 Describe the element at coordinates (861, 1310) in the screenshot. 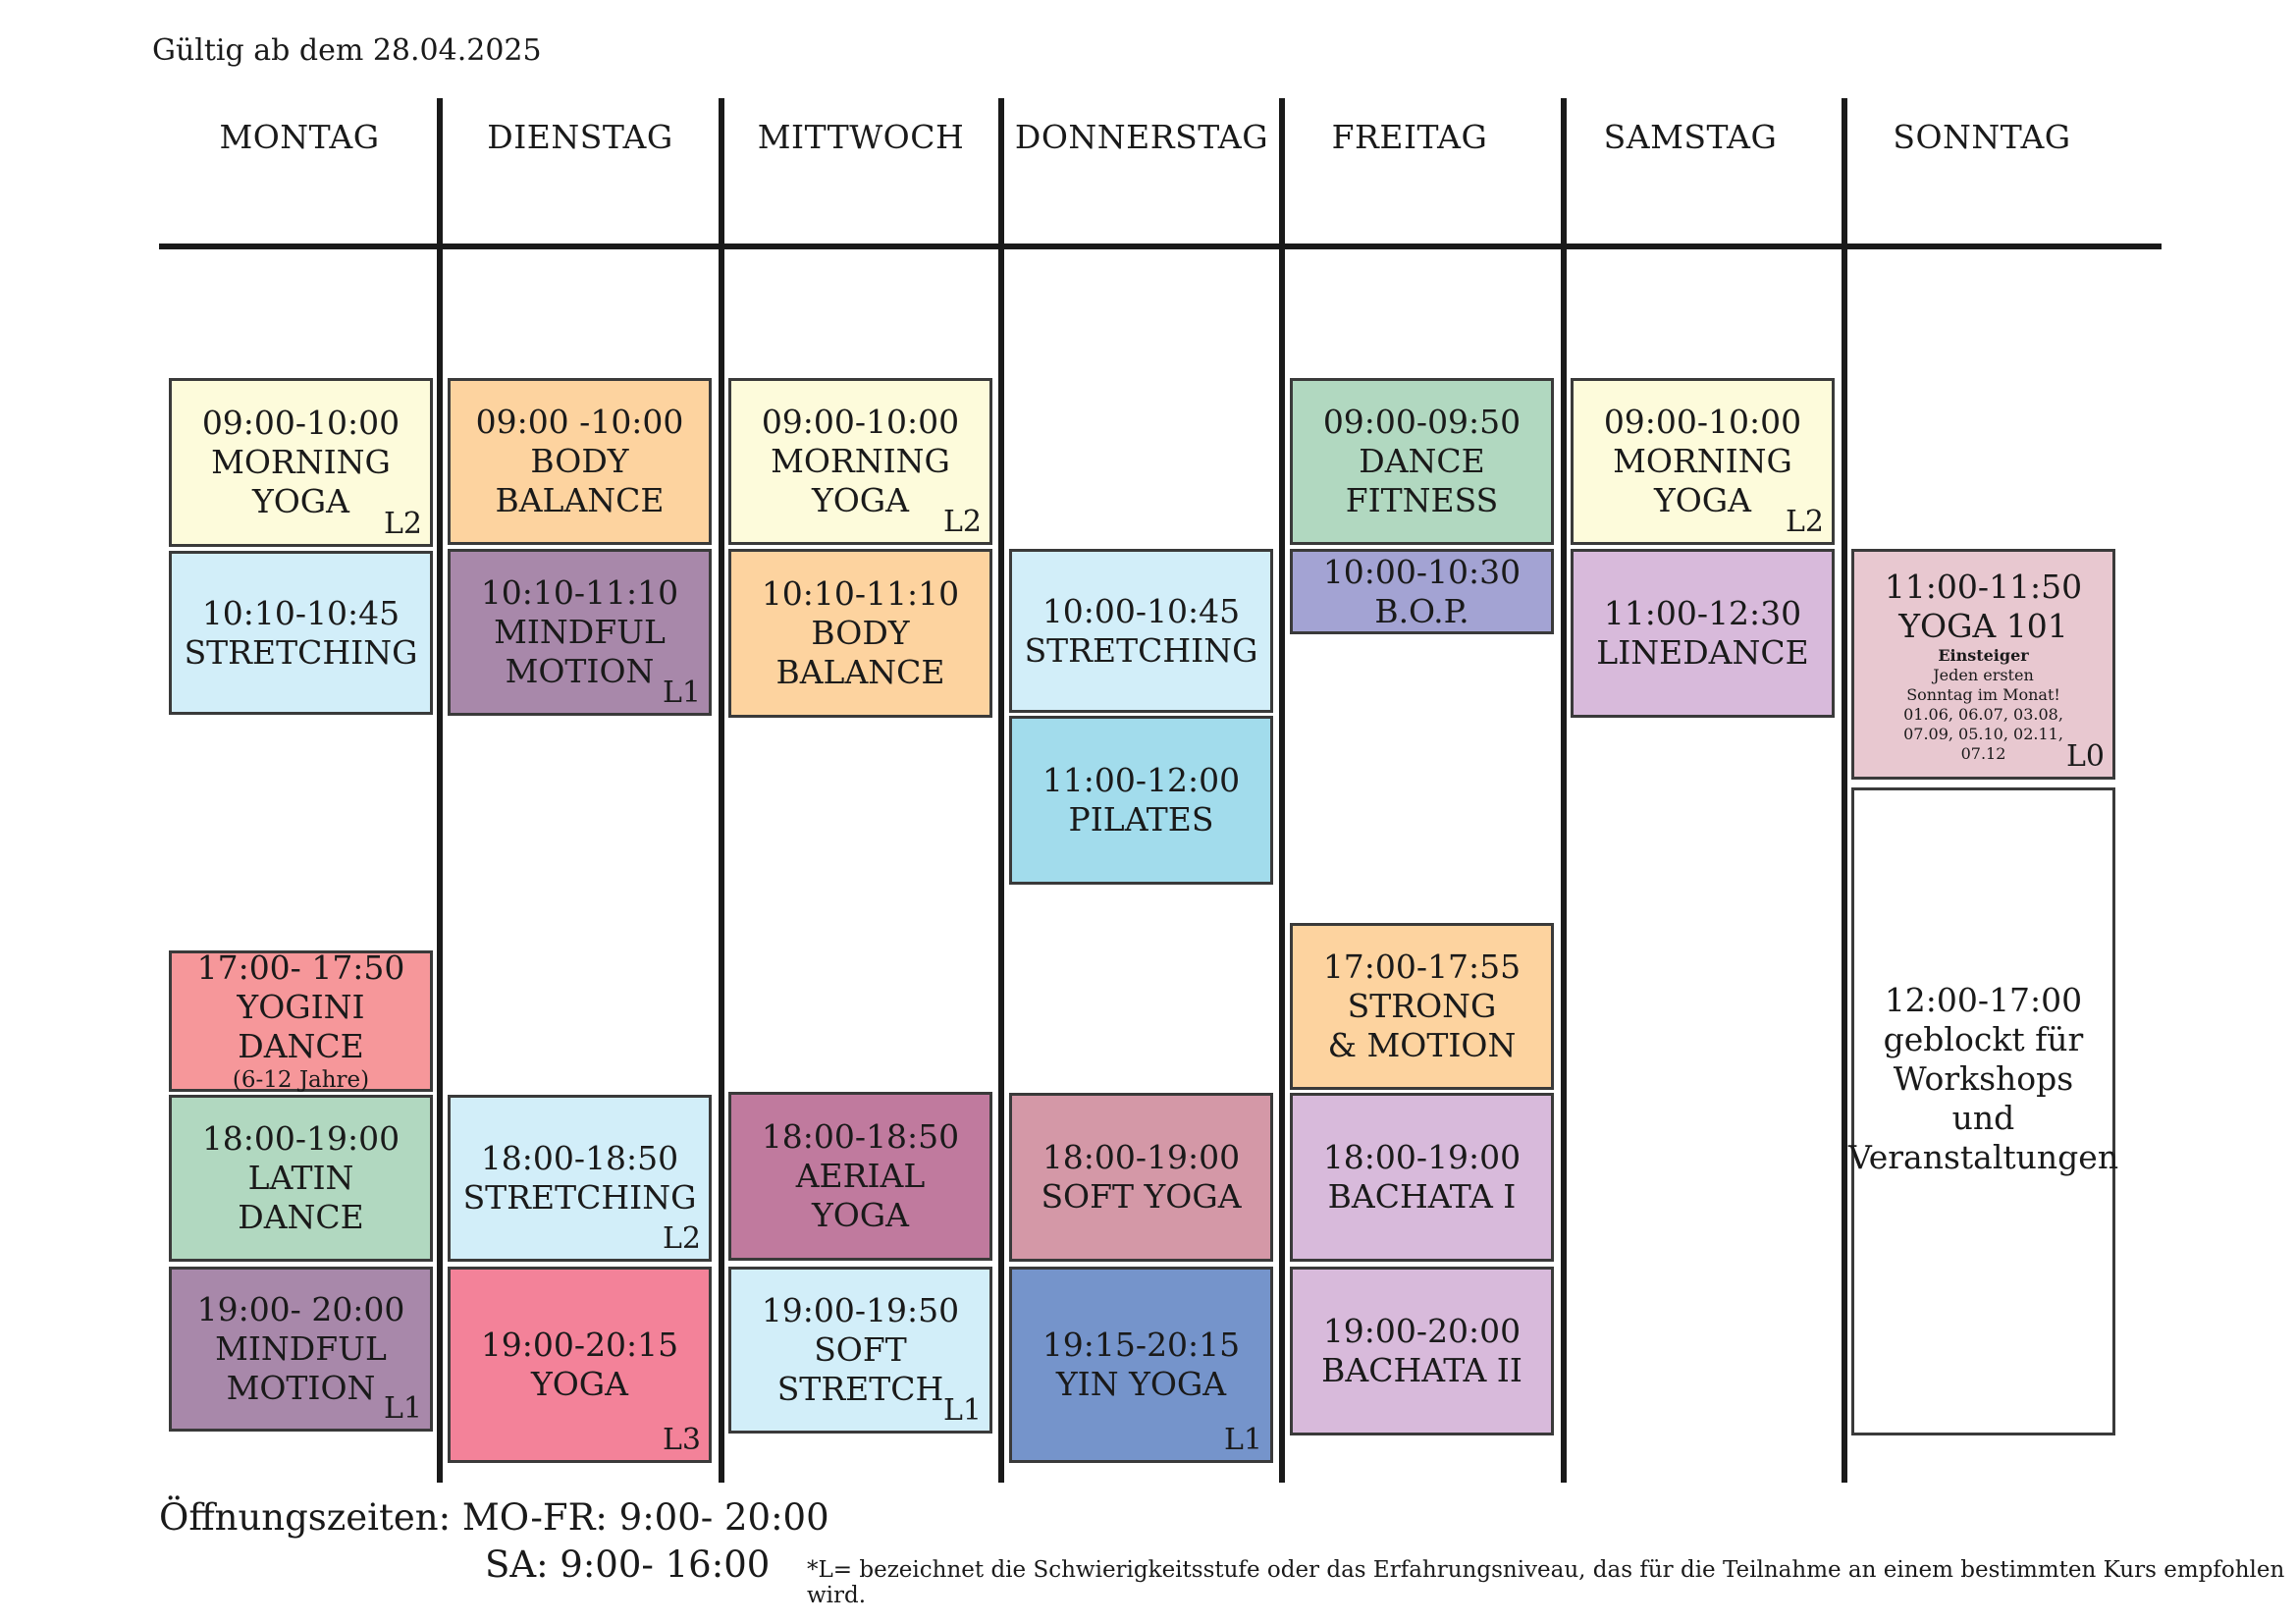

I see `class-time: 19:00-19:50` at that location.